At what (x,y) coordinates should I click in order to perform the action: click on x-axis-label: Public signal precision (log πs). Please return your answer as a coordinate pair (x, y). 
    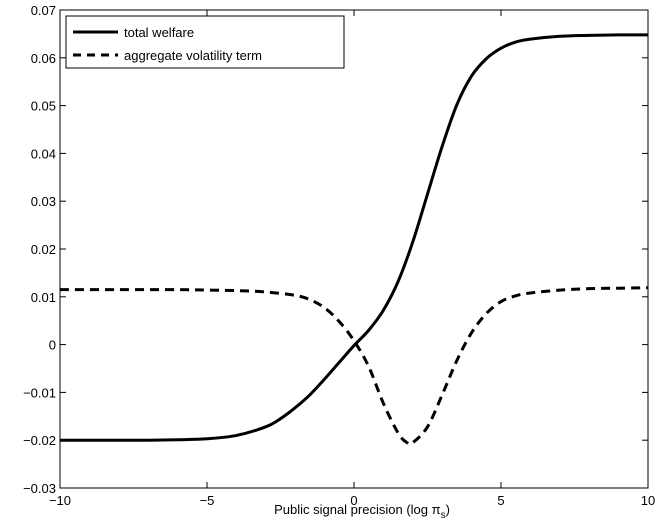
    Looking at the image, I should click on (362, 511).